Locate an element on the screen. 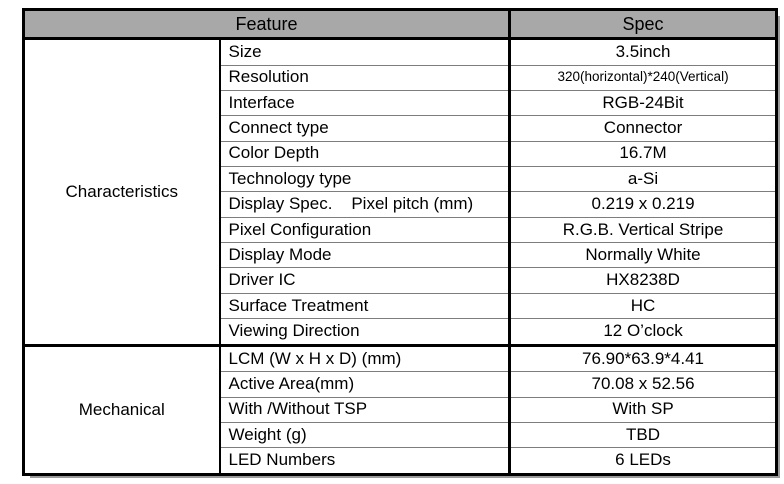 The image size is (784, 484). table-row: Connect type Connector is located at coordinates (400, 128).